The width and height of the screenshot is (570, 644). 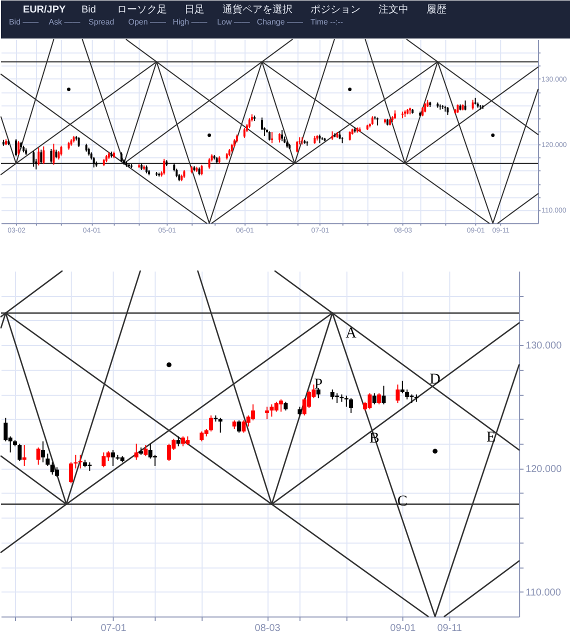 What do you see at coordinates (544, 592) in the screenshot?
I see `y-tick-label: 110.000` at bounding box center [544, 592].